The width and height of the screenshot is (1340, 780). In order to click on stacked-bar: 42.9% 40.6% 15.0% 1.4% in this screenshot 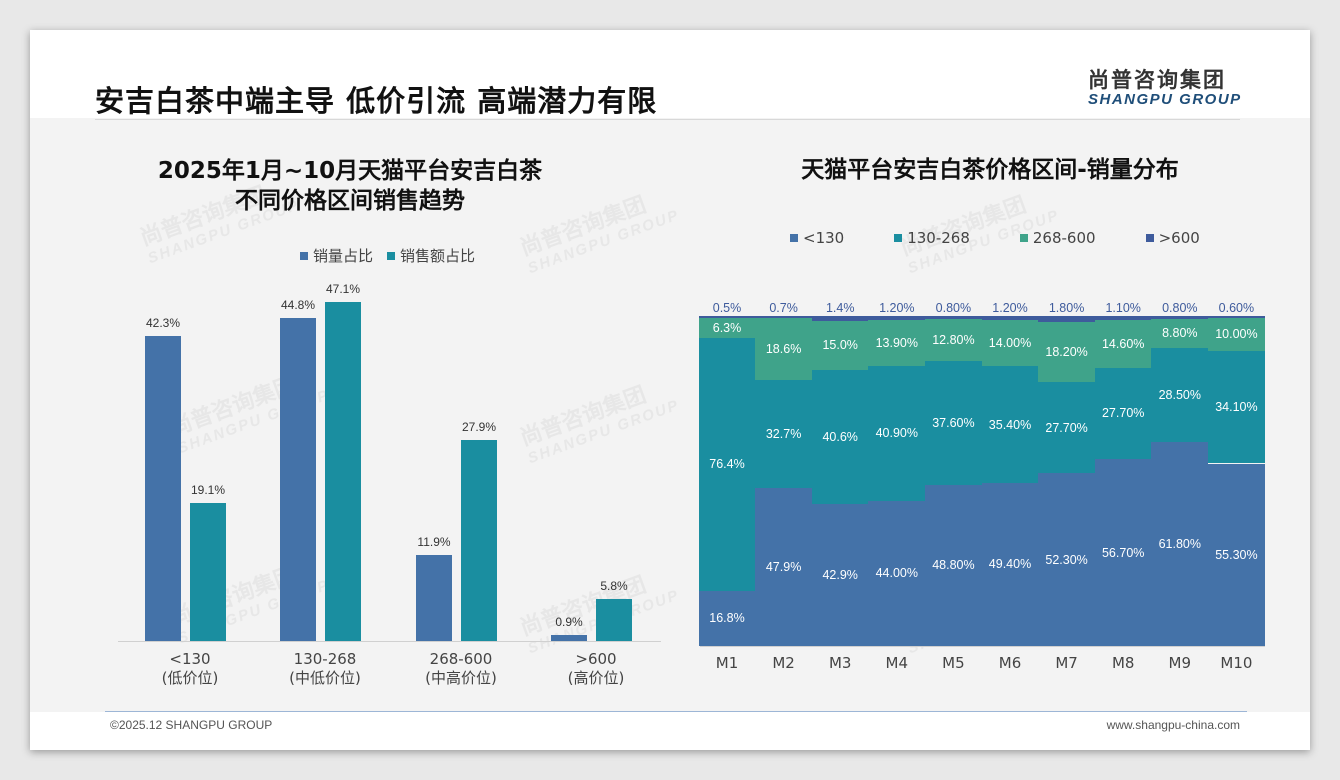, I will do `click(840, 474)`.